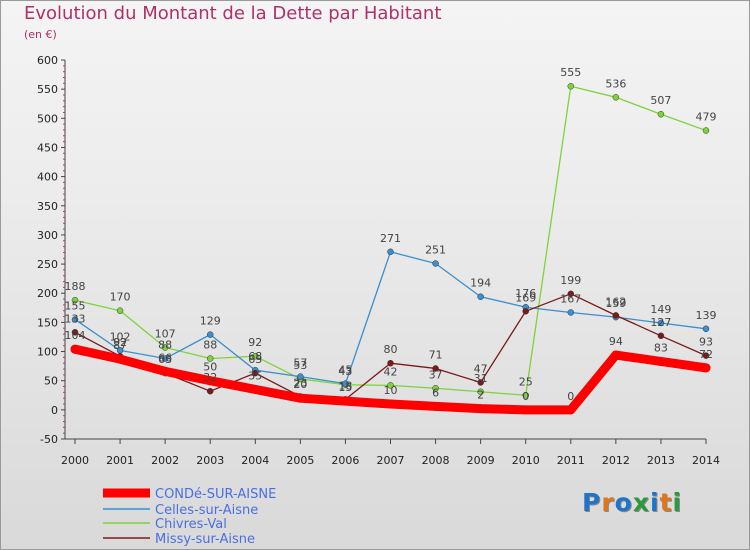 The height and width of the screenshot is (550, 750). Describe the element at coordinates (641, 502) in the screenshot. I see `logo-letter: x` at that location.